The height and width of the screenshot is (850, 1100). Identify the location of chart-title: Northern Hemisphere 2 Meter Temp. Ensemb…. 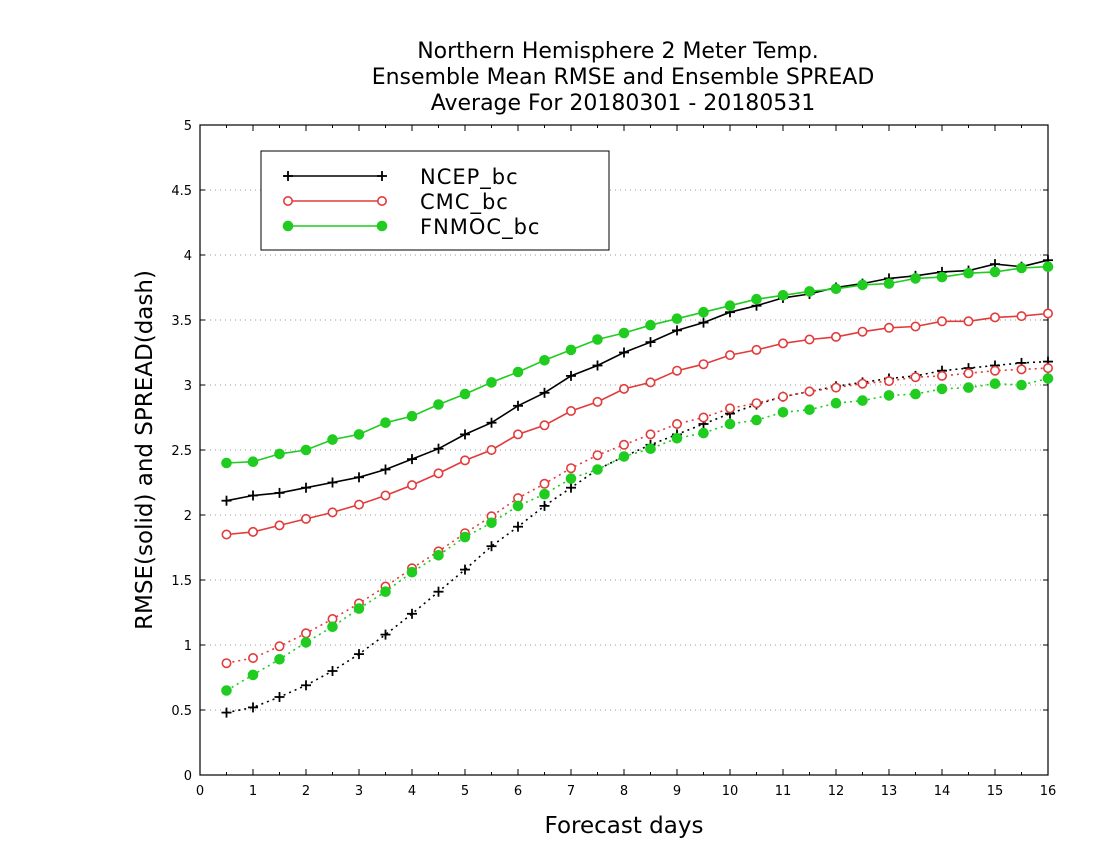
(623, 77).